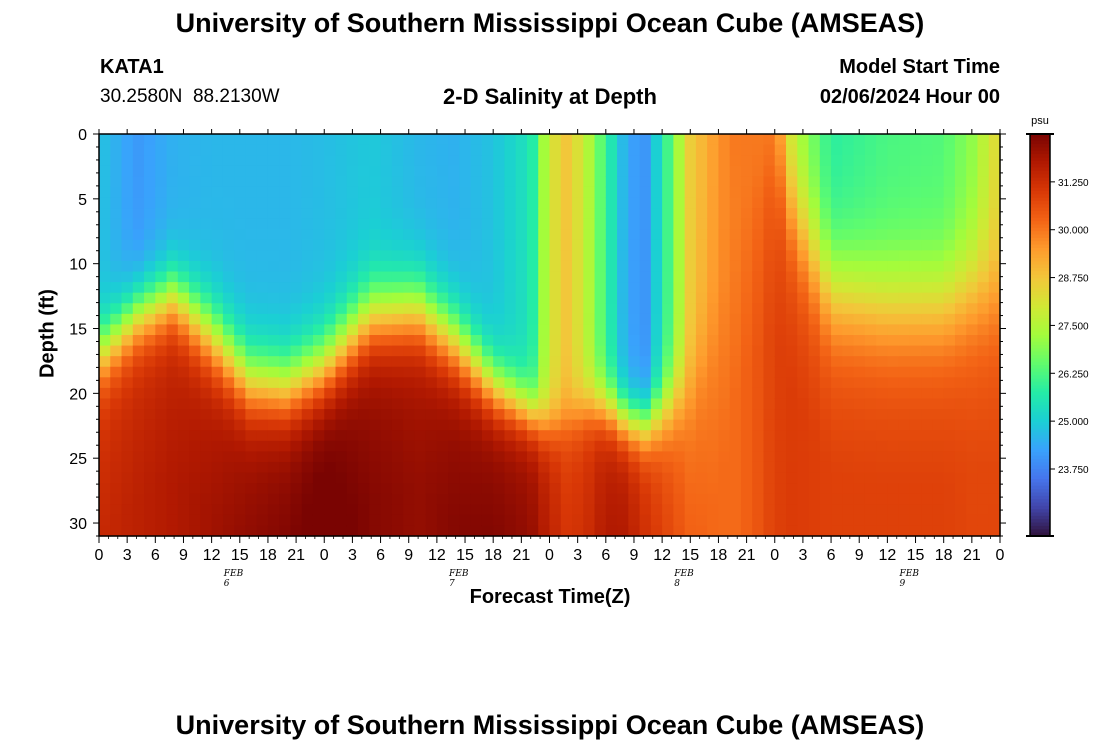 The height and width of the screenshot is (750, 1100). Describe the element at coordinates (605, 555) in the screenshot. I see `x-tick-label: 6` at that location.